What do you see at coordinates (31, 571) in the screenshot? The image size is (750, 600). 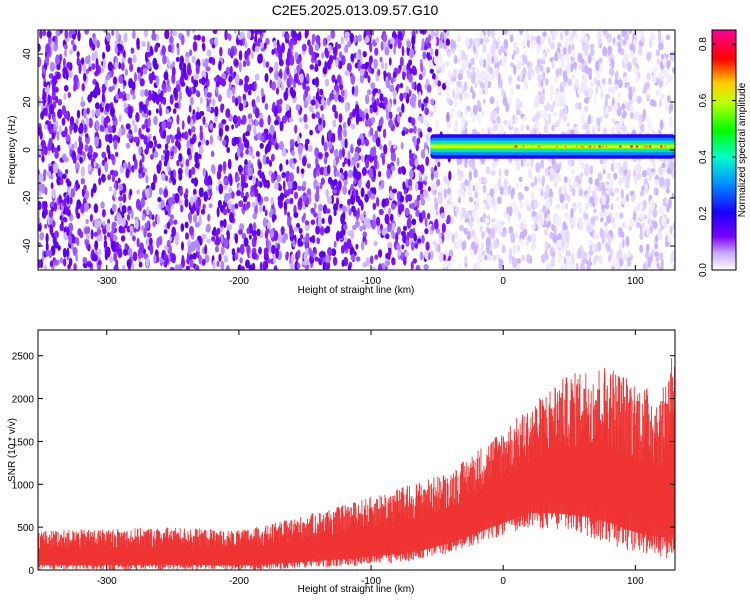 I see `snr-y-tick-label: 0` at bounding box center [31, 571].